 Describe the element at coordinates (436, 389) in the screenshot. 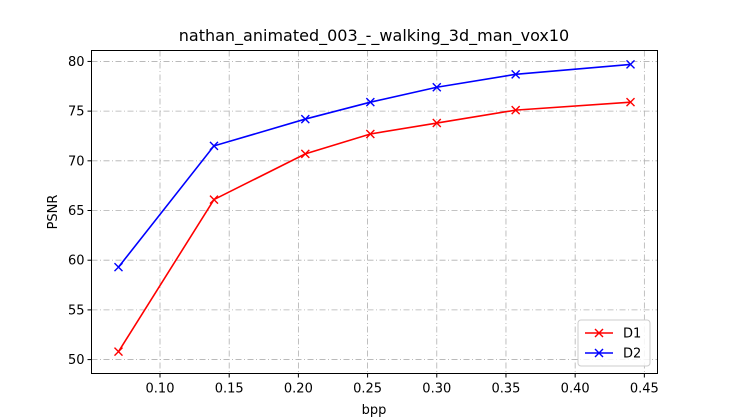

I see `x-tick-label: 0.30` at that location.